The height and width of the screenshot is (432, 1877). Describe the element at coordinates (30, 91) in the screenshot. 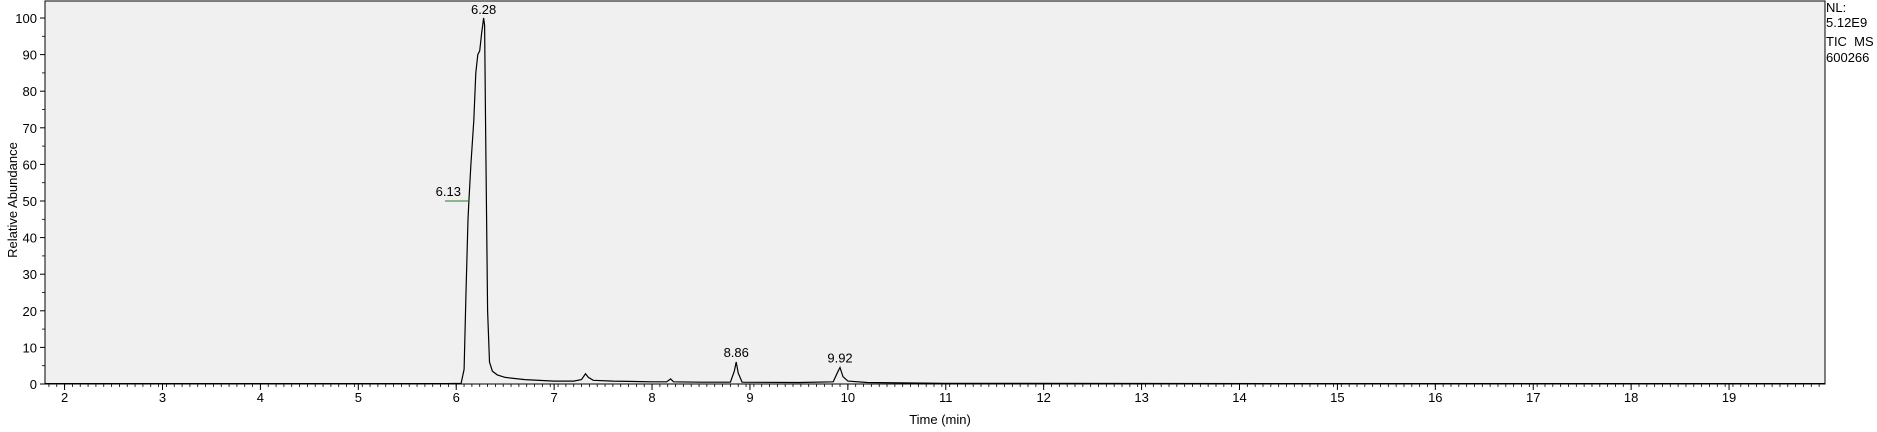

I see `y-tick-label: 80` at that location.